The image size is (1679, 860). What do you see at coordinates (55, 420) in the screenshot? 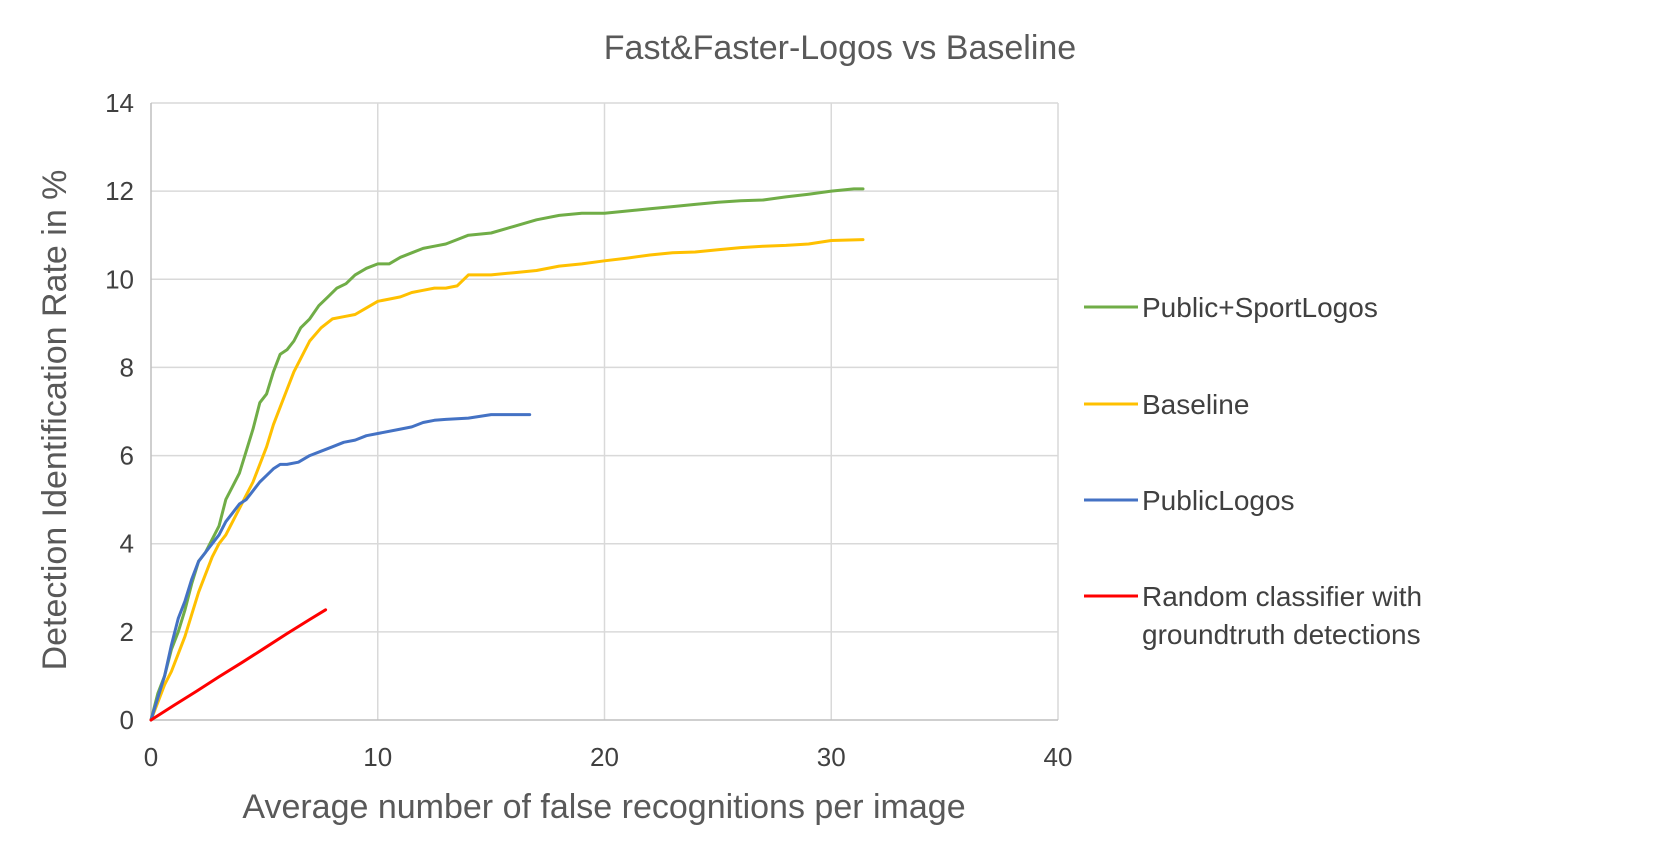
I see `y-axis-title: Detection Identification Rate in %` at bounding box center [55, 420].